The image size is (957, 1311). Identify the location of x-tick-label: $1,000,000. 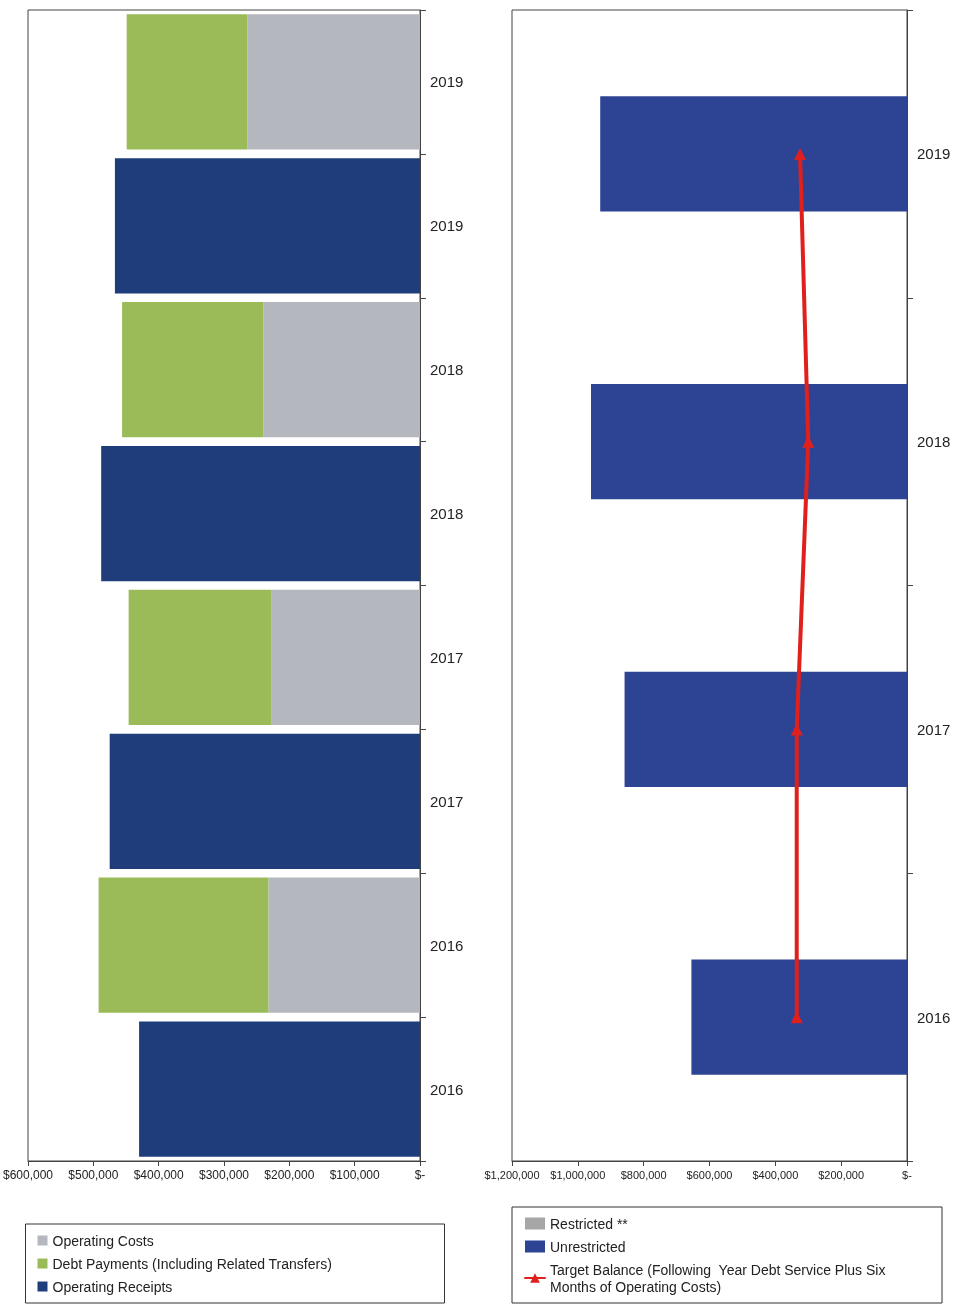
(578, 1174).